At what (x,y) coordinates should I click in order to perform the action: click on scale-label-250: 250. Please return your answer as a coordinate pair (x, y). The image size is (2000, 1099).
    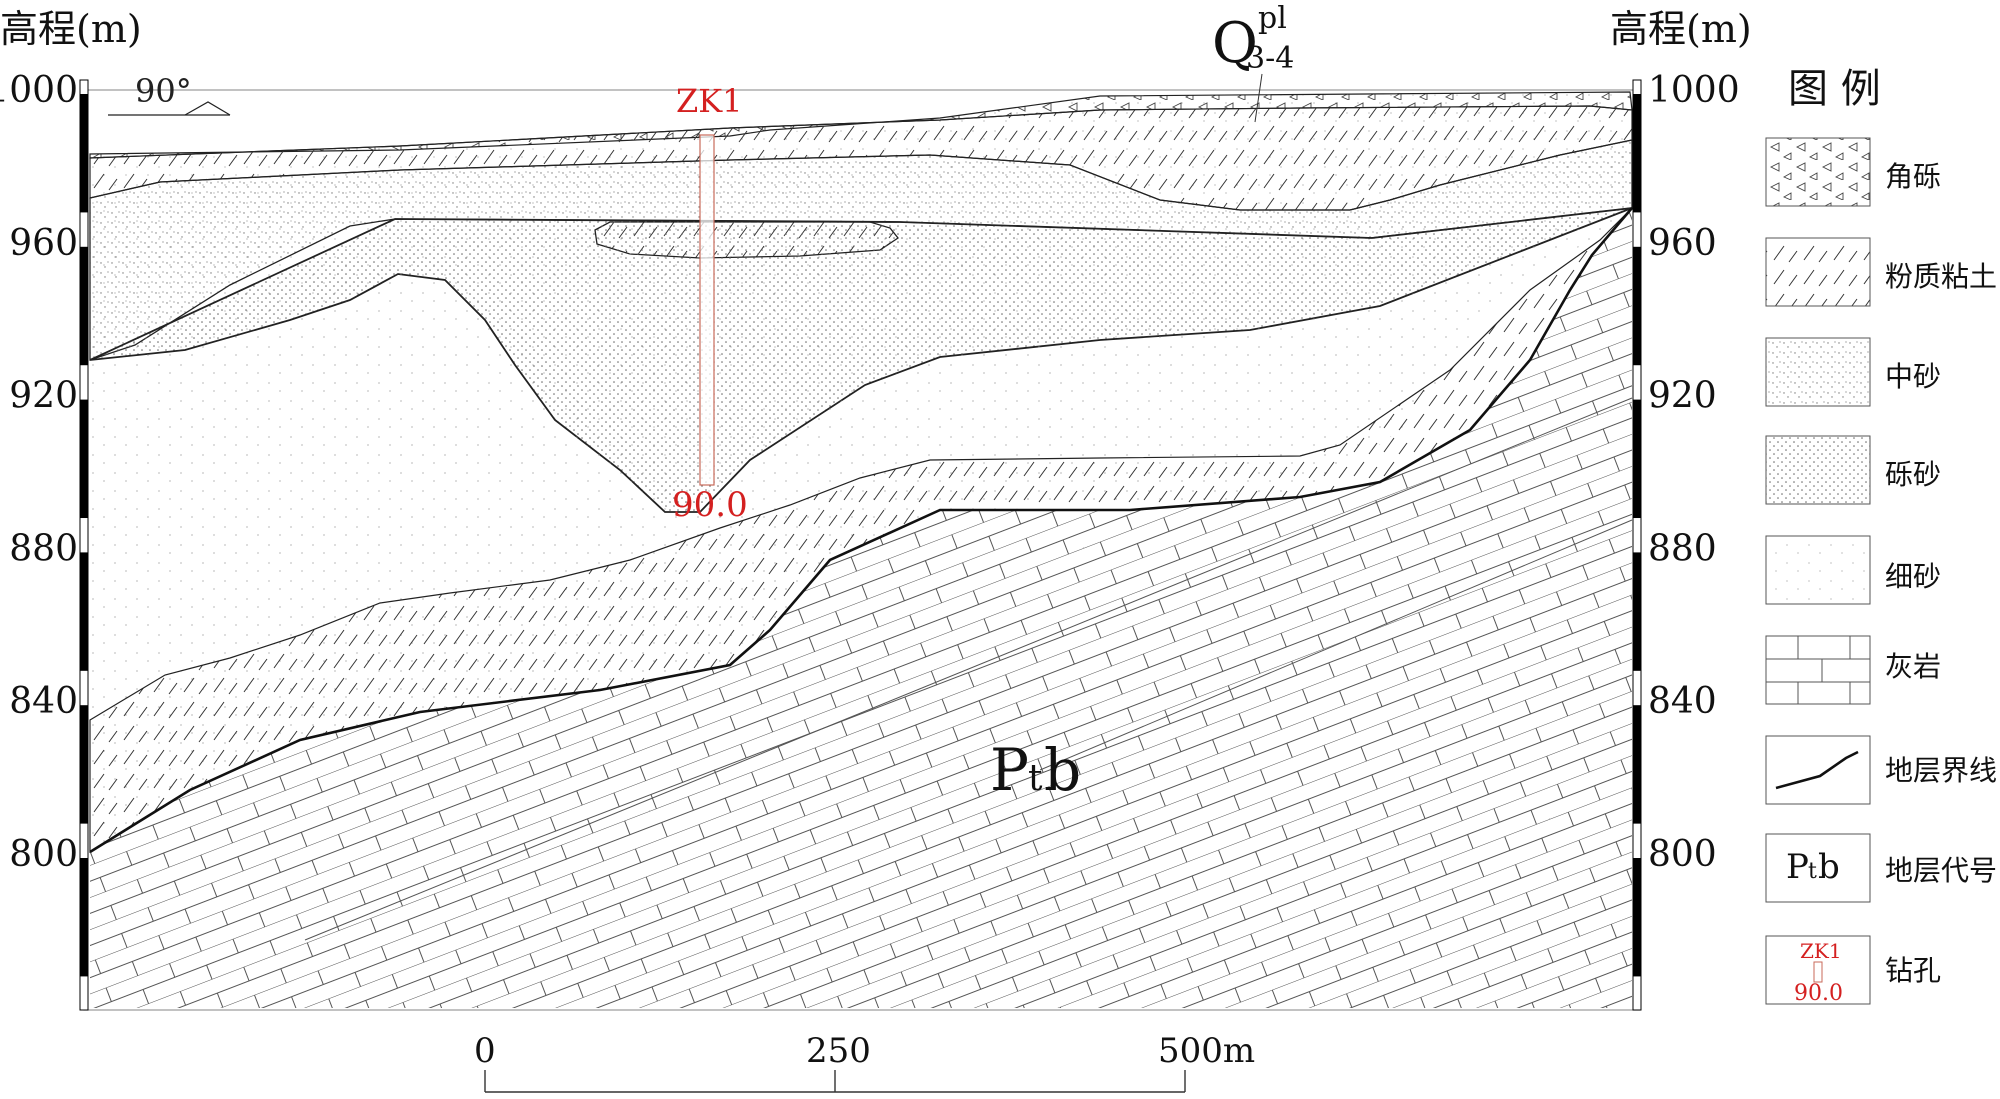
    Looking at the image, I should click on (838, 1051).